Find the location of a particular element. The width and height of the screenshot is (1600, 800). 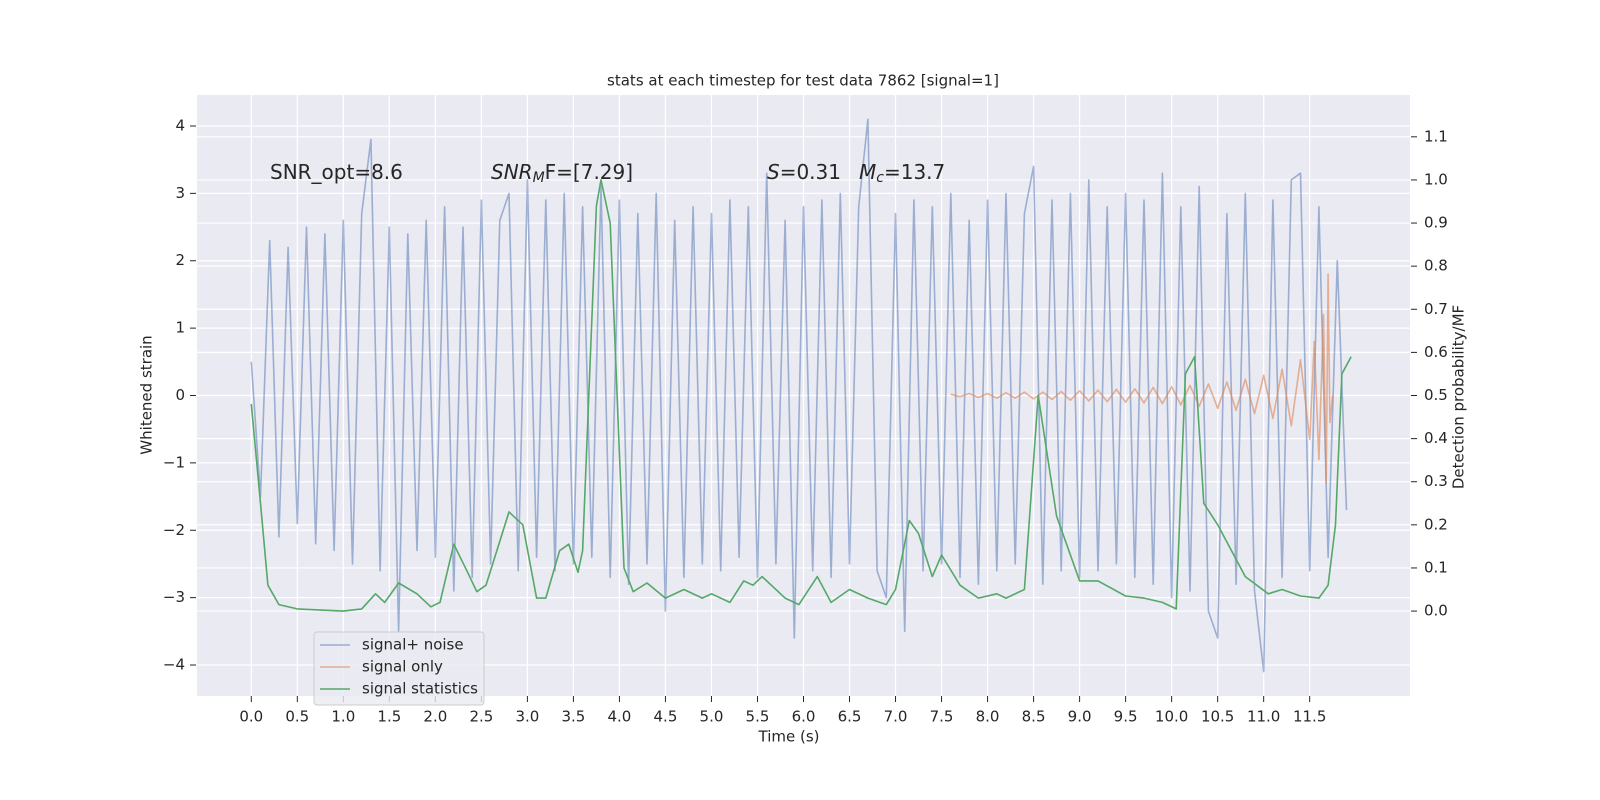

x-tick-label: 10.5 is located at coordinates (1217, 717).